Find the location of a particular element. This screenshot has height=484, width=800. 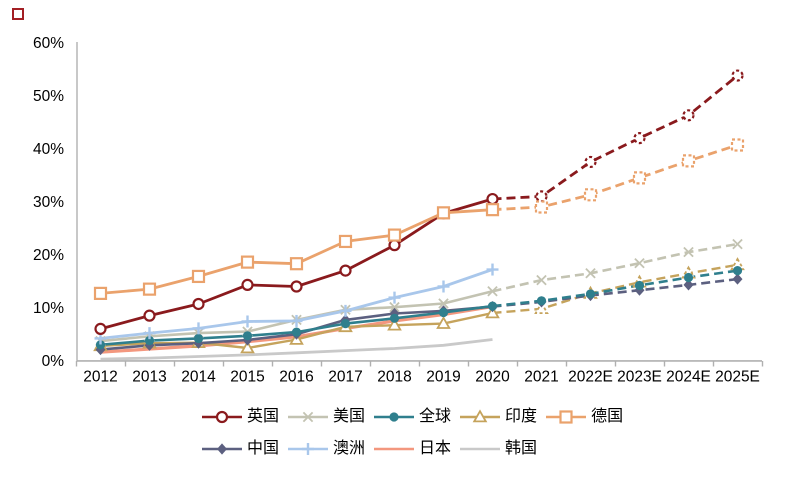

legend-swatch-japan is located at coordinates (394, 449).